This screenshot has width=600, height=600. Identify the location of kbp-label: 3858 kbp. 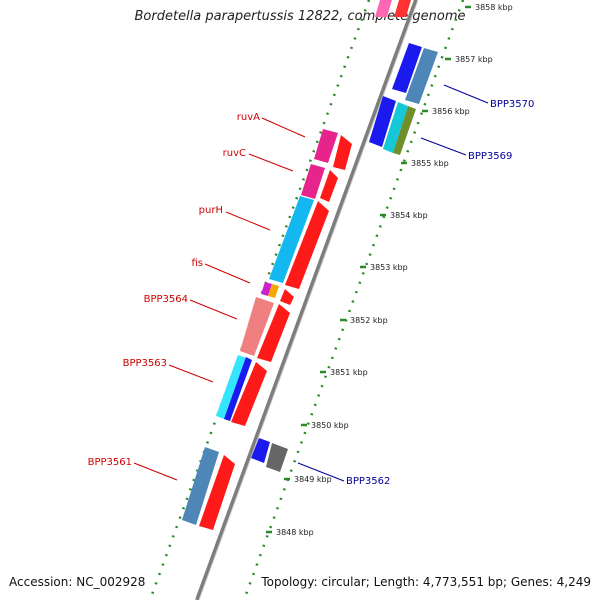
(494, 7).